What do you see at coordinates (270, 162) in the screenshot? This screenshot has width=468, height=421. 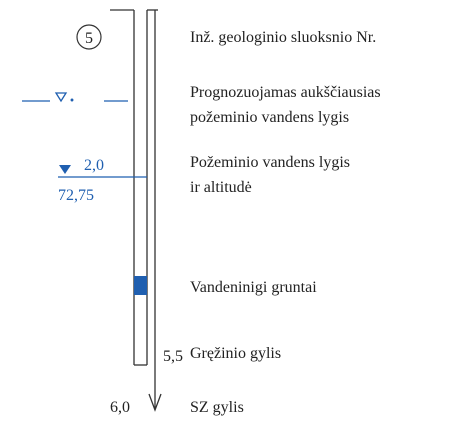 I see `water-label: Požeminio vandens lygis` at bounding box center [270, 162].